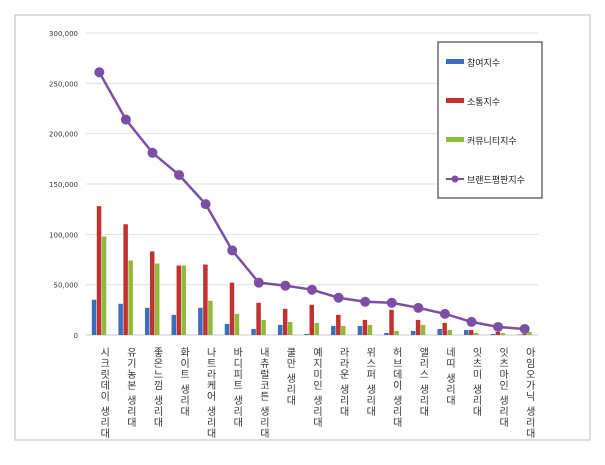  I want to click on x-tick-label: 시크릿데이 생리대, so click(104, 393).